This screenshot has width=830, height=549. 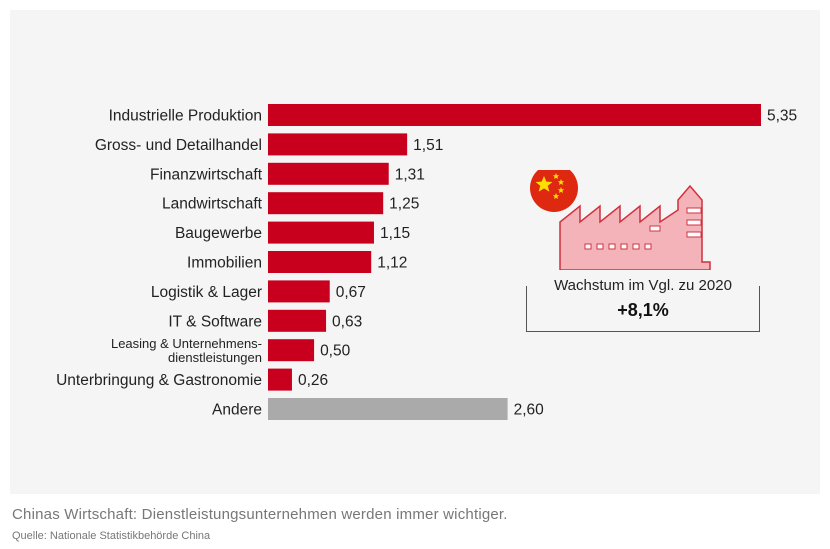 What do you see at coordinates (351, 292) in the screenshot?
I see `value-label-6: 0,67` at bounding box center [351, 292].